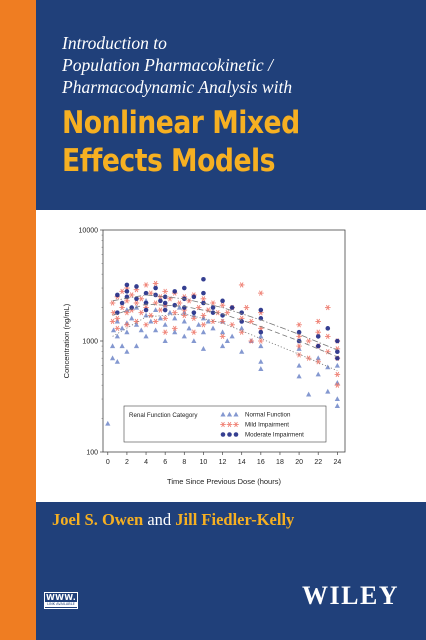 This screenshot has width=426, height=640. What do you see at coordinates (173, 520) in the screenshot?
I see `book-authors: Joel S. Owen and Jill Fiedler-Kelly` at bounding box center [173, 520].